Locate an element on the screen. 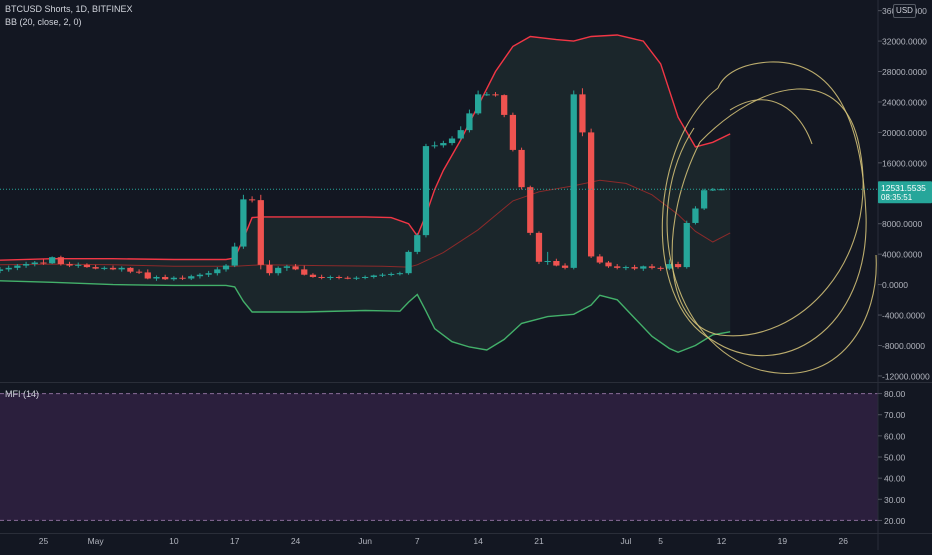 Image resolution: width=932 pixels, height=555 pixels. price-tick-label: 24000.0000 is located at coordinates (904, 102).